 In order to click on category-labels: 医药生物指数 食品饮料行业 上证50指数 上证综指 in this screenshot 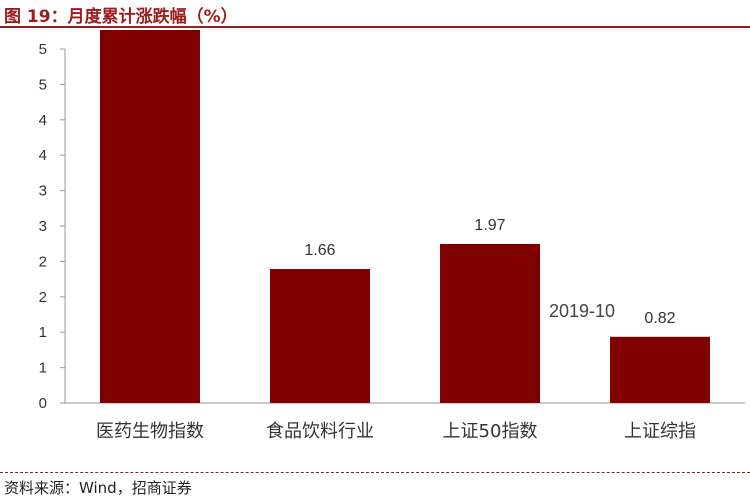, I will do `click(396, 431)`.